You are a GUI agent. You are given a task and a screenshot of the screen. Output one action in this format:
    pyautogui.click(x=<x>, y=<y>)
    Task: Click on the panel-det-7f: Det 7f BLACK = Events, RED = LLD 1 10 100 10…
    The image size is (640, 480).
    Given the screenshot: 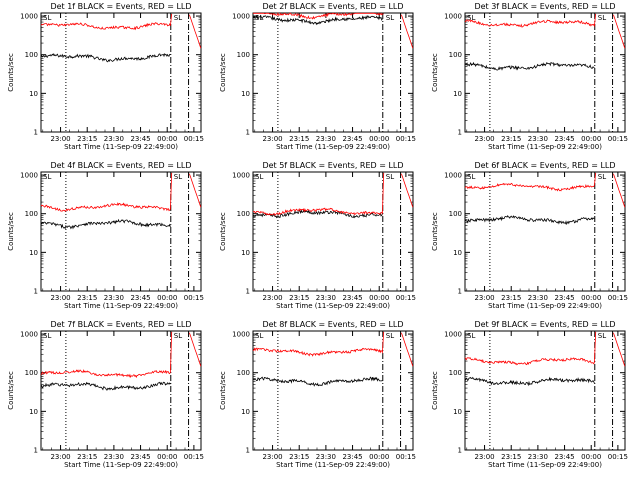 What is the action you would take?
    pyautogui.click(x=105, y=394)
    